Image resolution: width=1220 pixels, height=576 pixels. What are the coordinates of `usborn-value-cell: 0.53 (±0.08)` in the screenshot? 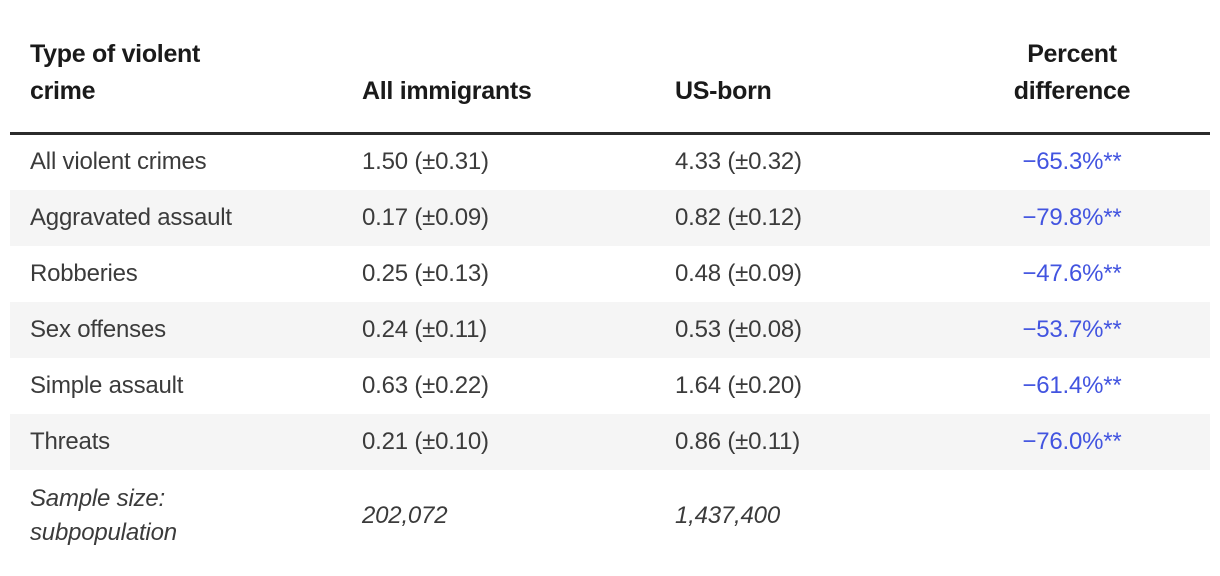 It's located at (738, 329).